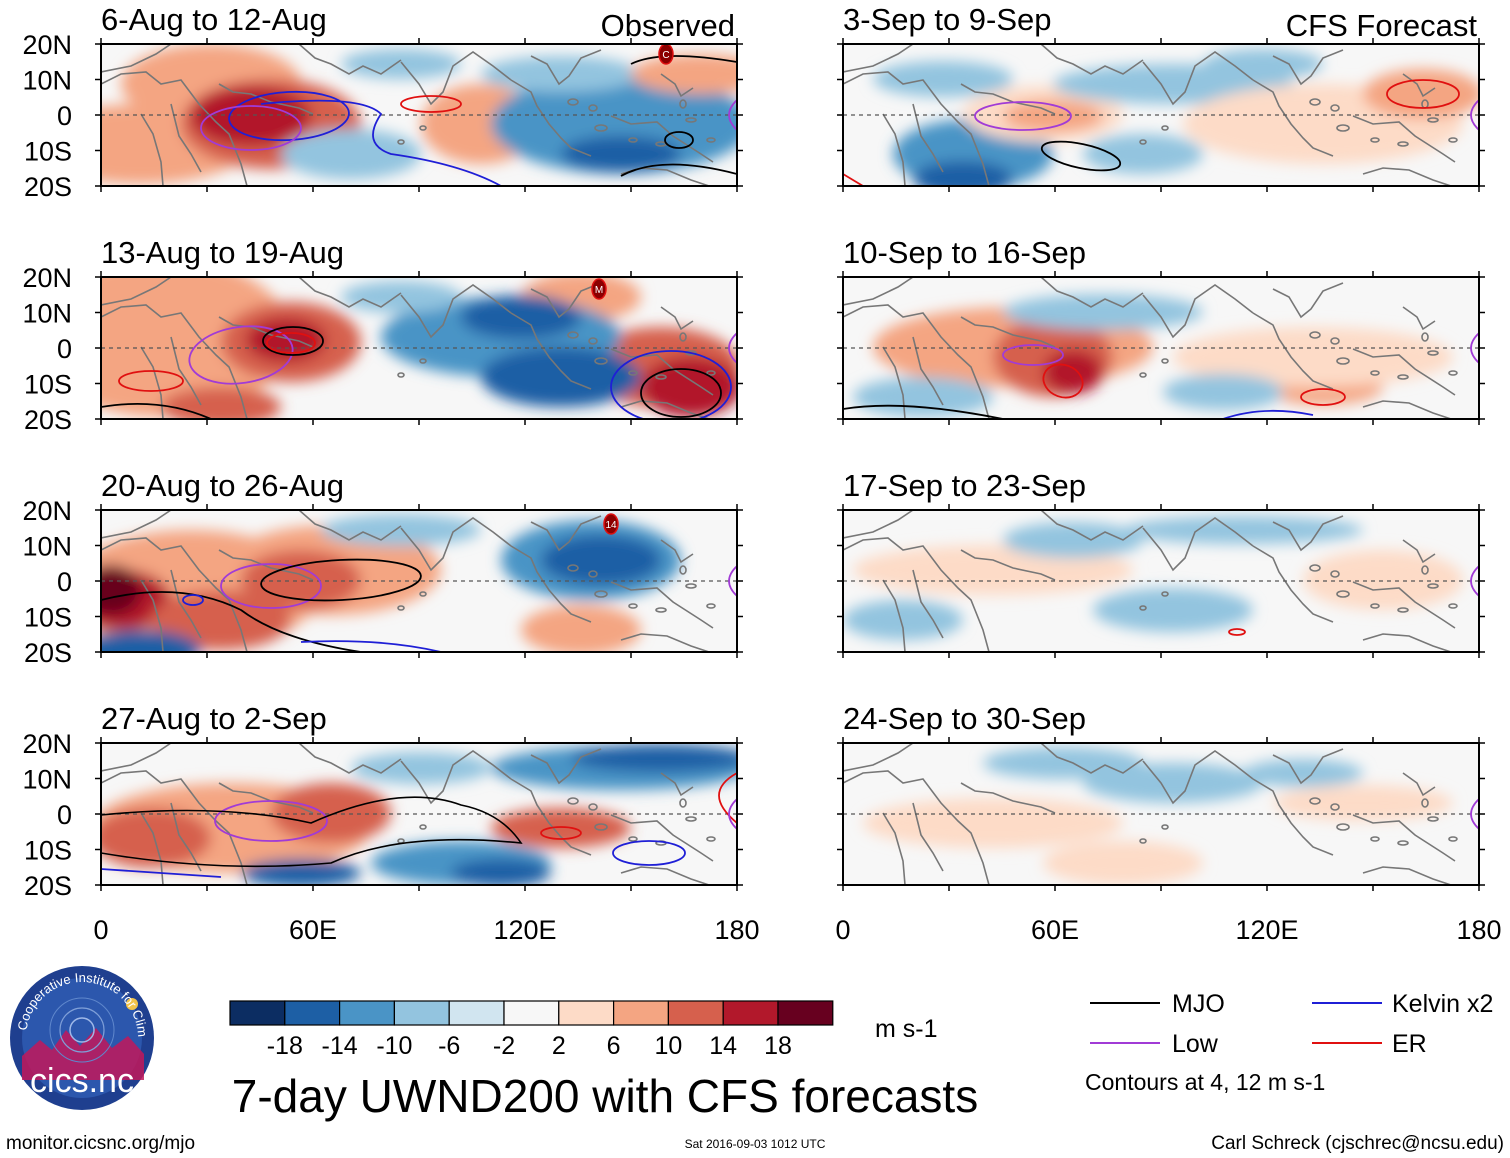 The image size is (1510, 1158). What do you see at coordinates (132, 1004) in the screenshot?
I see `logo-sun` at bounding box center [132, 1004].